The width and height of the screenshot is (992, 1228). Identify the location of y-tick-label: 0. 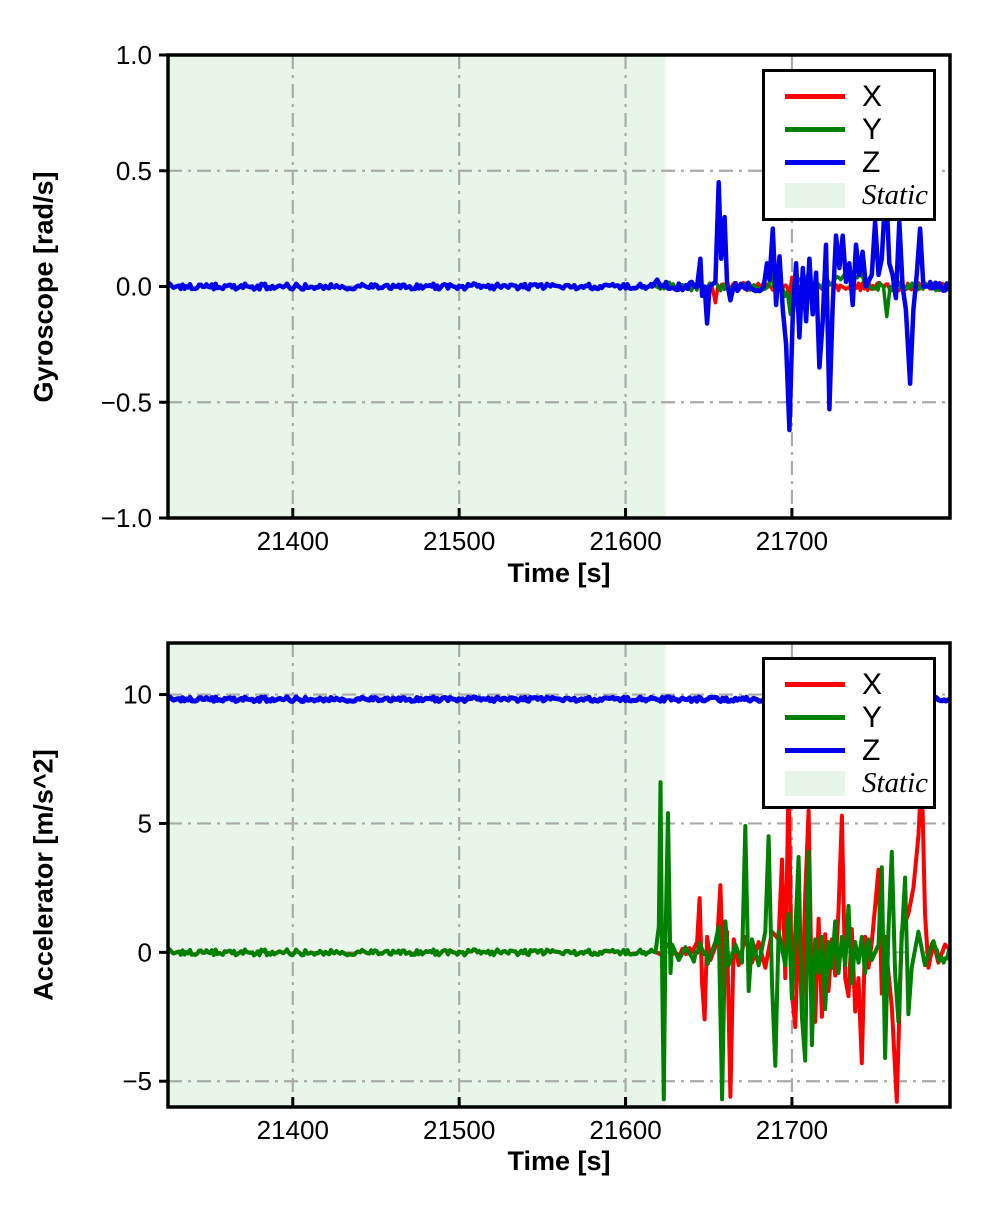
(145, 952).